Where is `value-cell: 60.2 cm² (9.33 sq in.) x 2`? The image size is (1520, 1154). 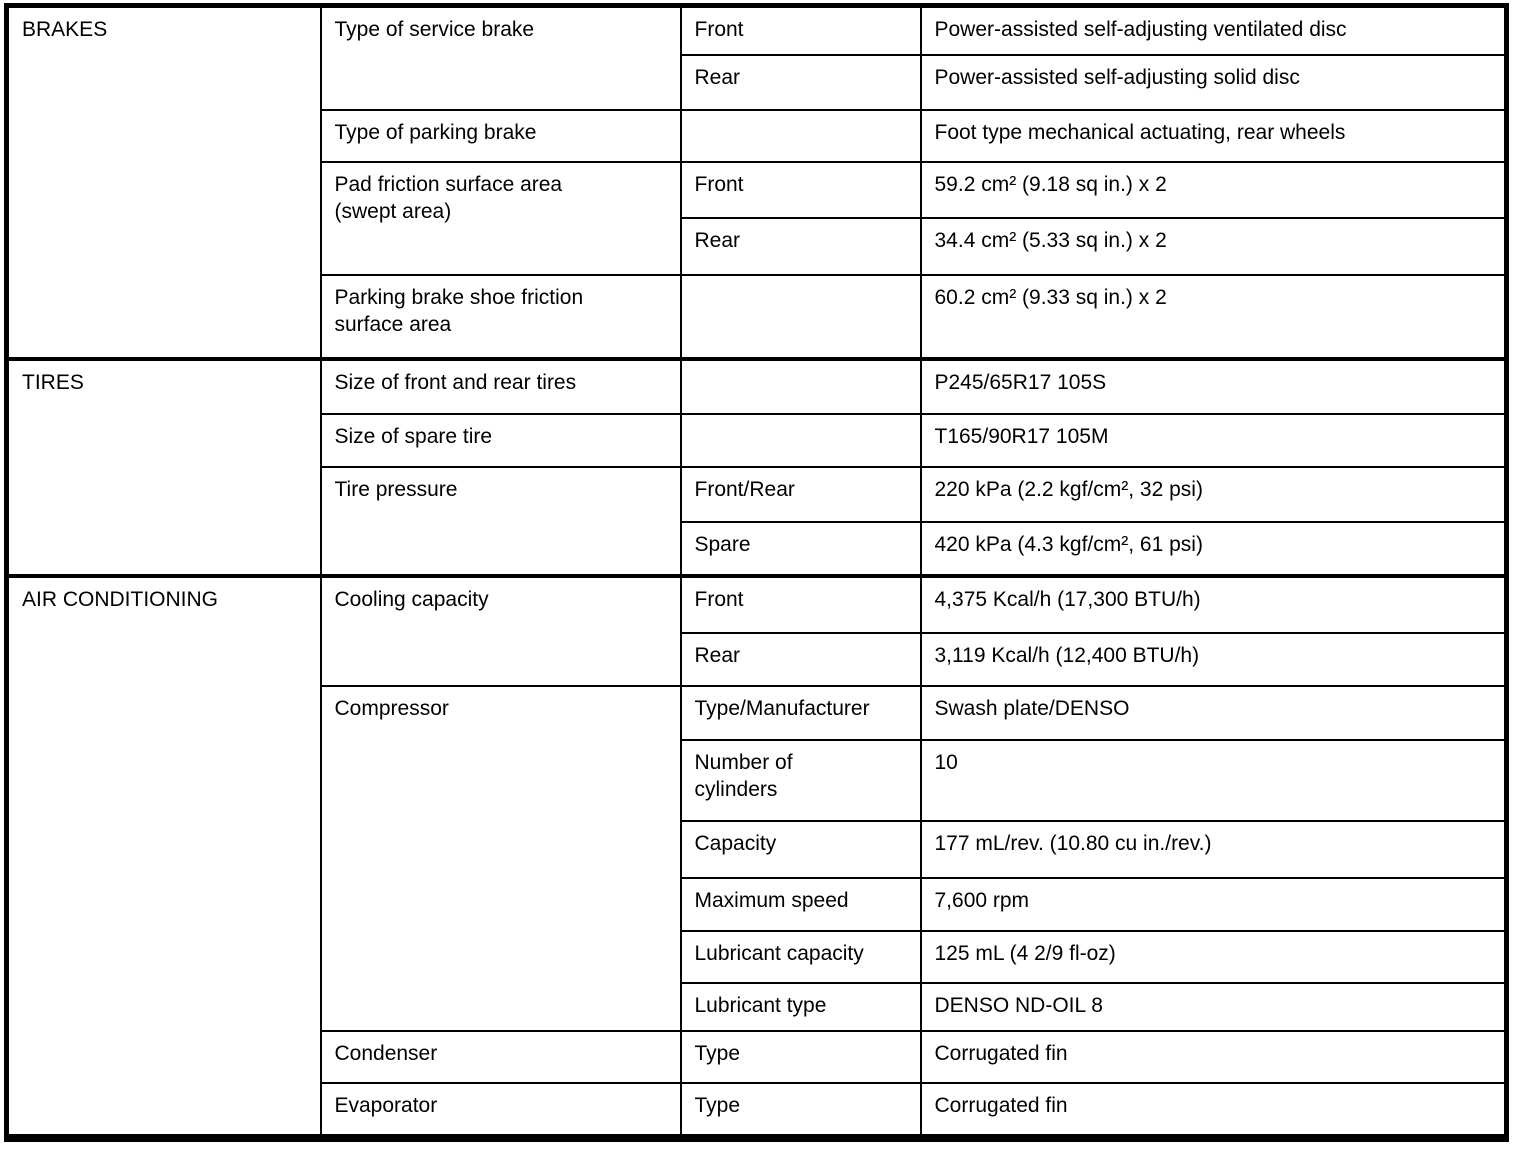
value-cell: 60.2 cm² (9.33 sq in.) x 2 is located at coordinates (1213, 316).